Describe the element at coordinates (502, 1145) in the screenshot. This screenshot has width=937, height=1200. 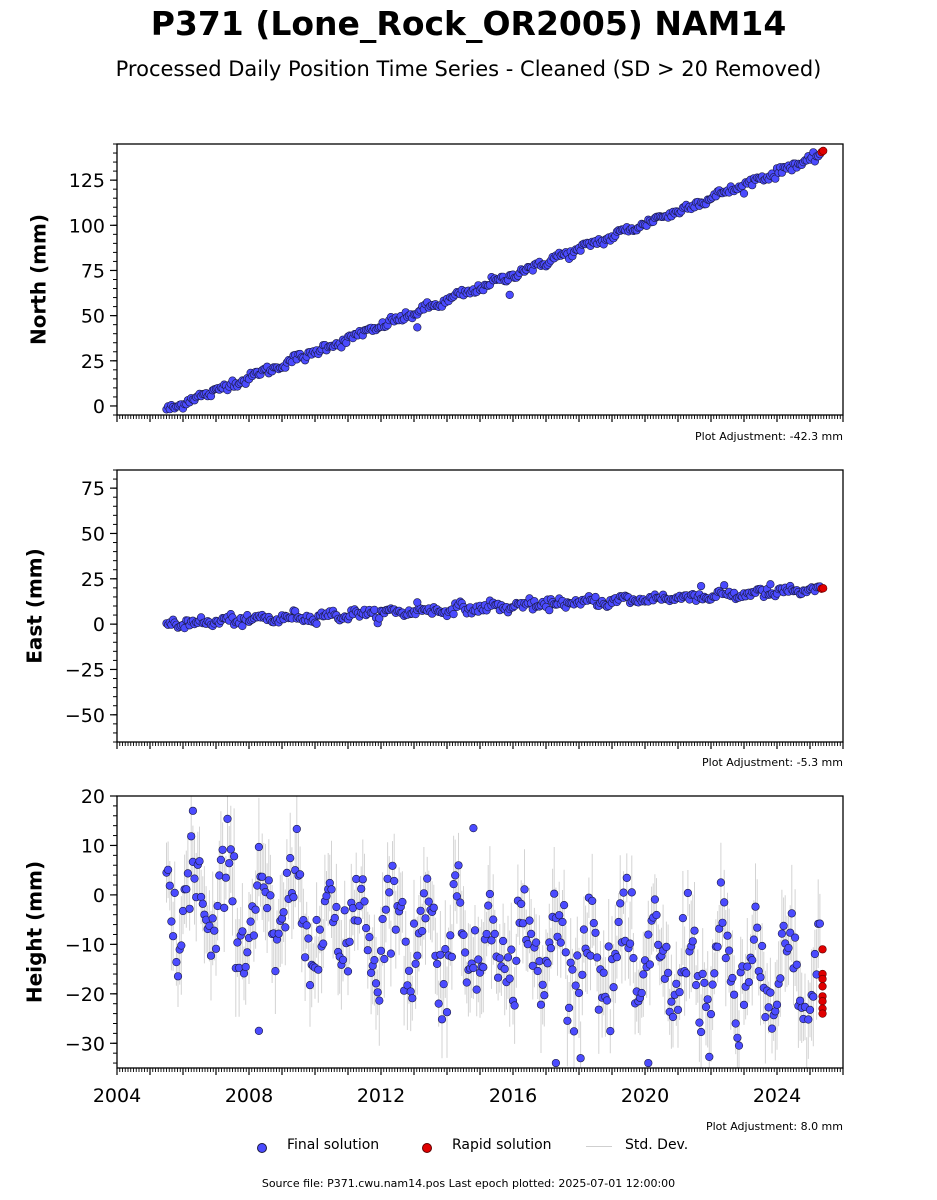
I see `legend-rapid-label: Rapid solution` at that location.